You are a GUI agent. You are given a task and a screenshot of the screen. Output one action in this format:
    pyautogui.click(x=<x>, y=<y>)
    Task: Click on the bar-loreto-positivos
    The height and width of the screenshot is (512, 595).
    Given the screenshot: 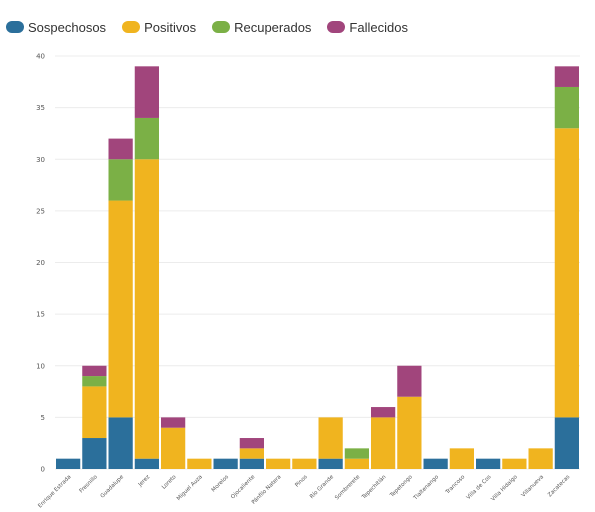 What is the action you would take?
    pyautogui.click(x=173, y=448)
    